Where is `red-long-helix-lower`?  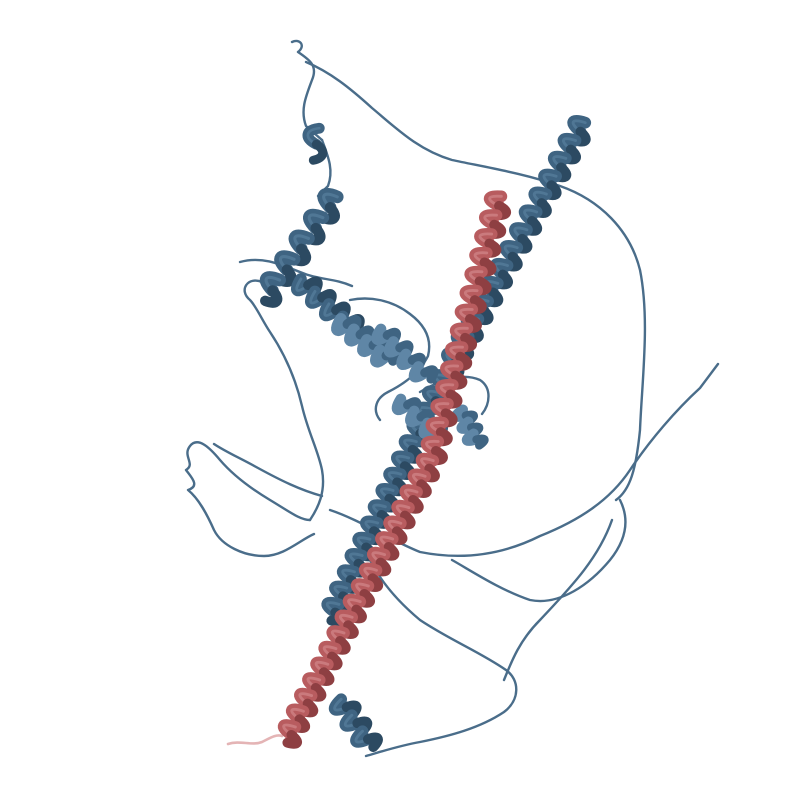
red-long-helix-lower is located at coordinates (358, 600).